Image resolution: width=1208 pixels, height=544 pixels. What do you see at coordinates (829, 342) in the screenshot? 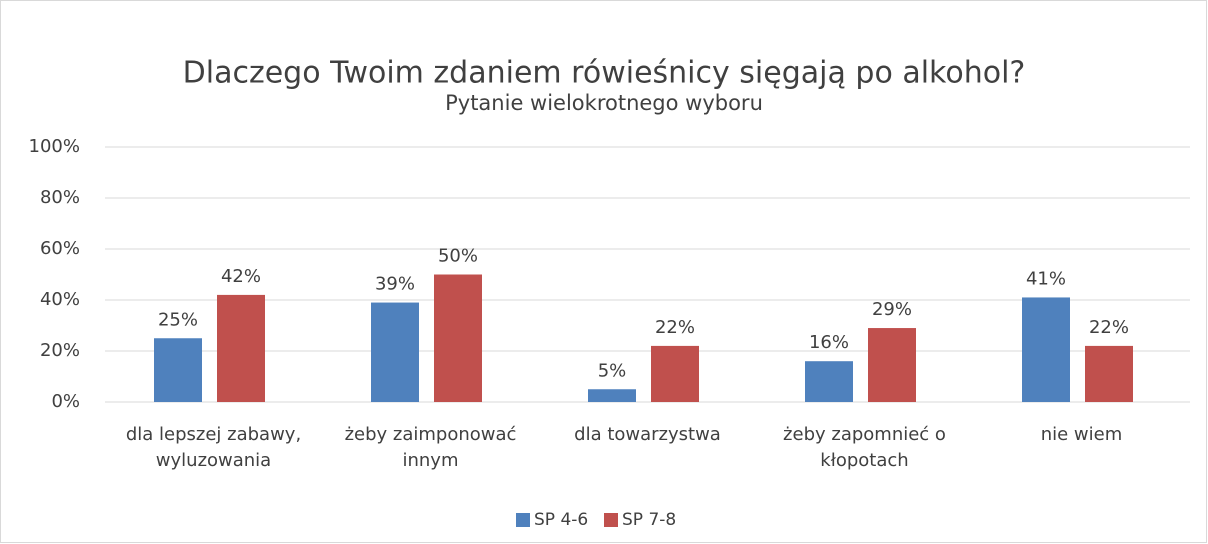
I see `data-label: 16%` at bounding box center [829, 342].